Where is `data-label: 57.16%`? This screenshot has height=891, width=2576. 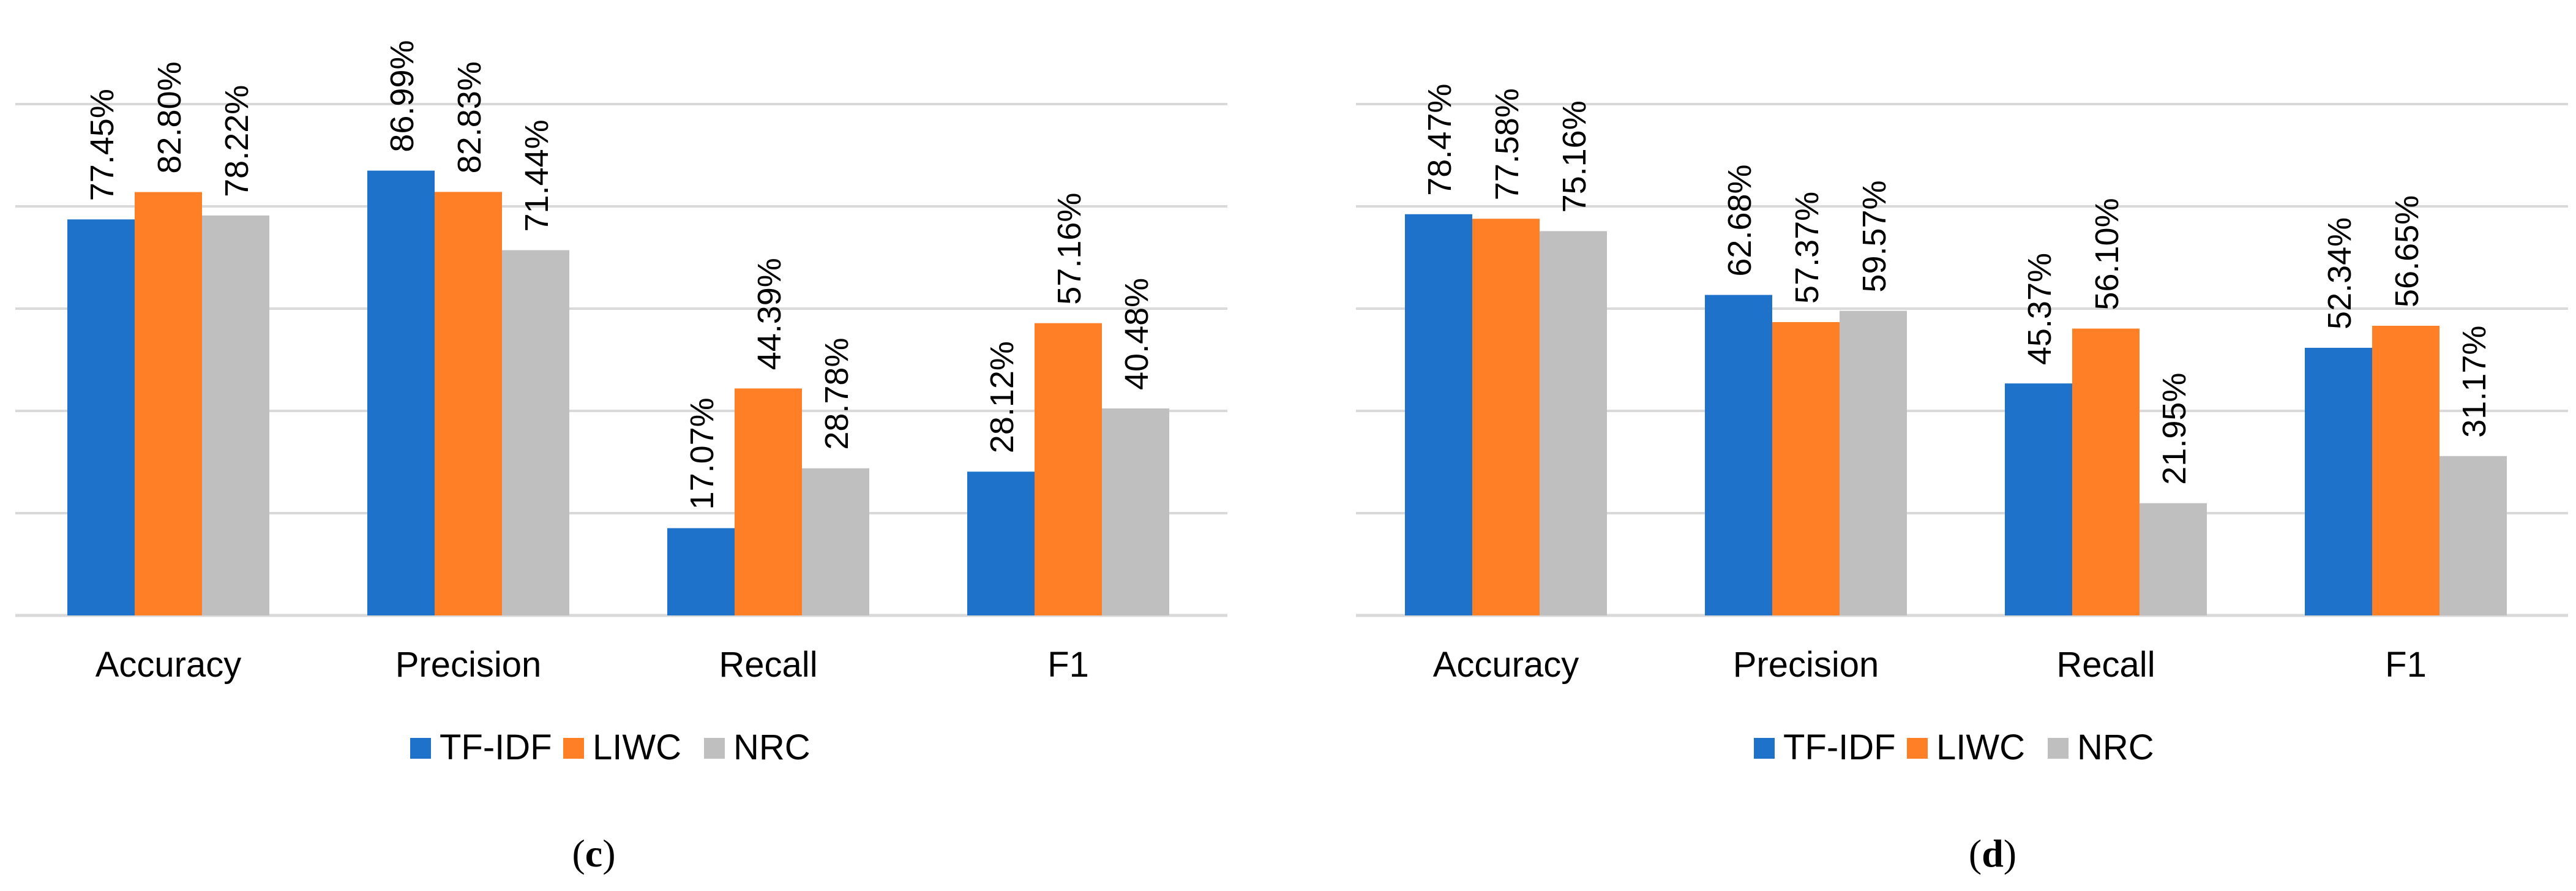
data-label: 57.16% is located at coordinates (1069, 249).